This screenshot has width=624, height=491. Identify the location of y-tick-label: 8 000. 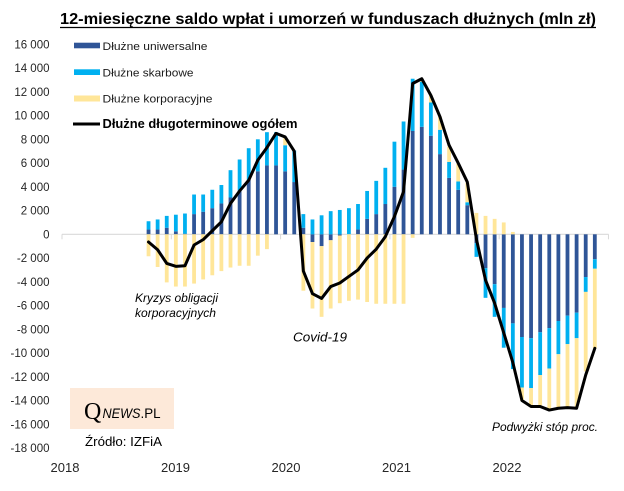
(35, 140).